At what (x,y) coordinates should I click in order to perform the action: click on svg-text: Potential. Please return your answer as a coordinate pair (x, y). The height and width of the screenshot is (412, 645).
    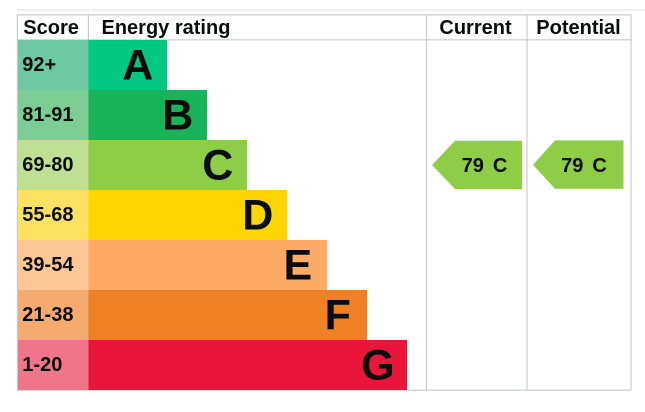
    Looking at the image, I should click on (578, 28).